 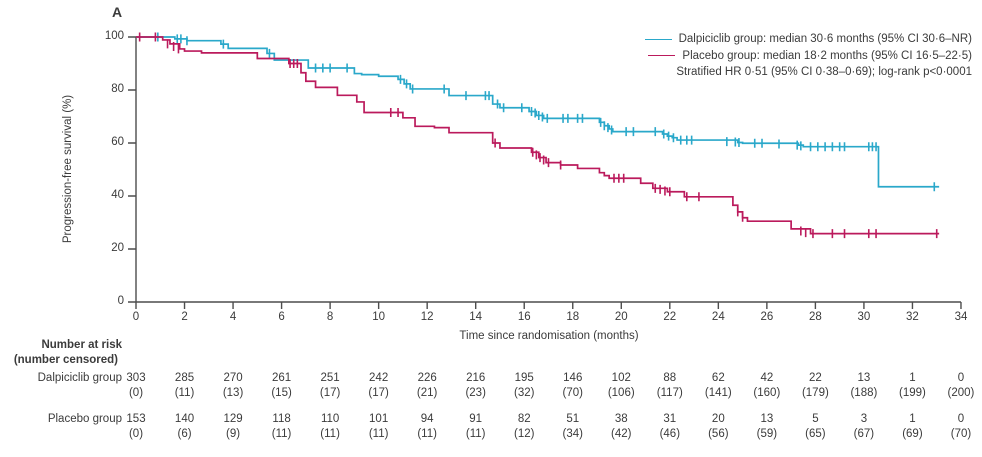 What do you see at coordinates (864, 393) in the screenshot?
I see `risk-censored-value: (188)` at bounding box center [864, 393].